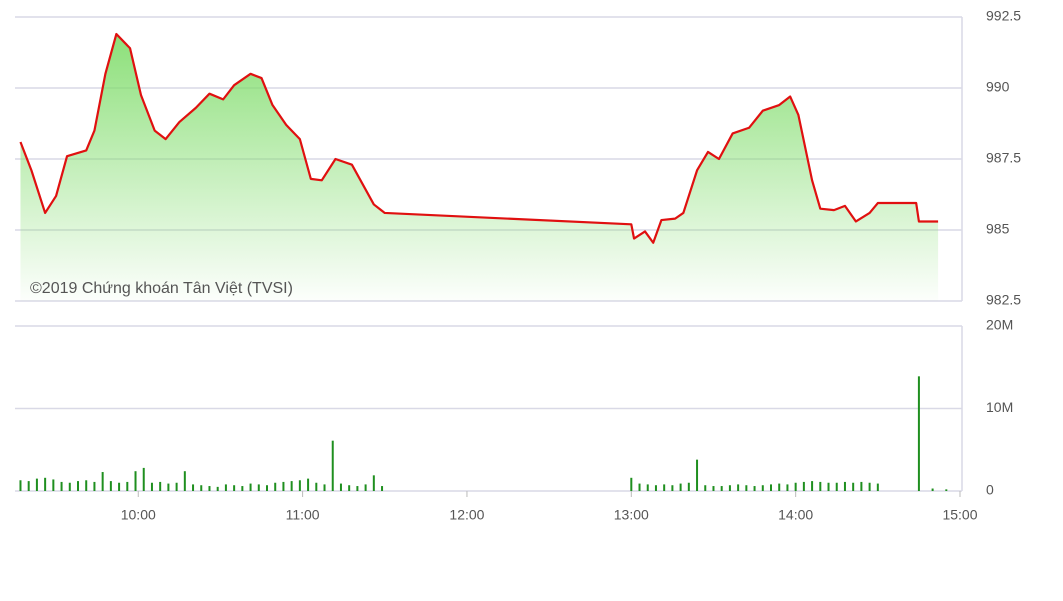 The image size is (1063, 601). Describe the element at coordinates (466, 515) in the screenshot. I see `x-tick-label: 12:00` at that location.